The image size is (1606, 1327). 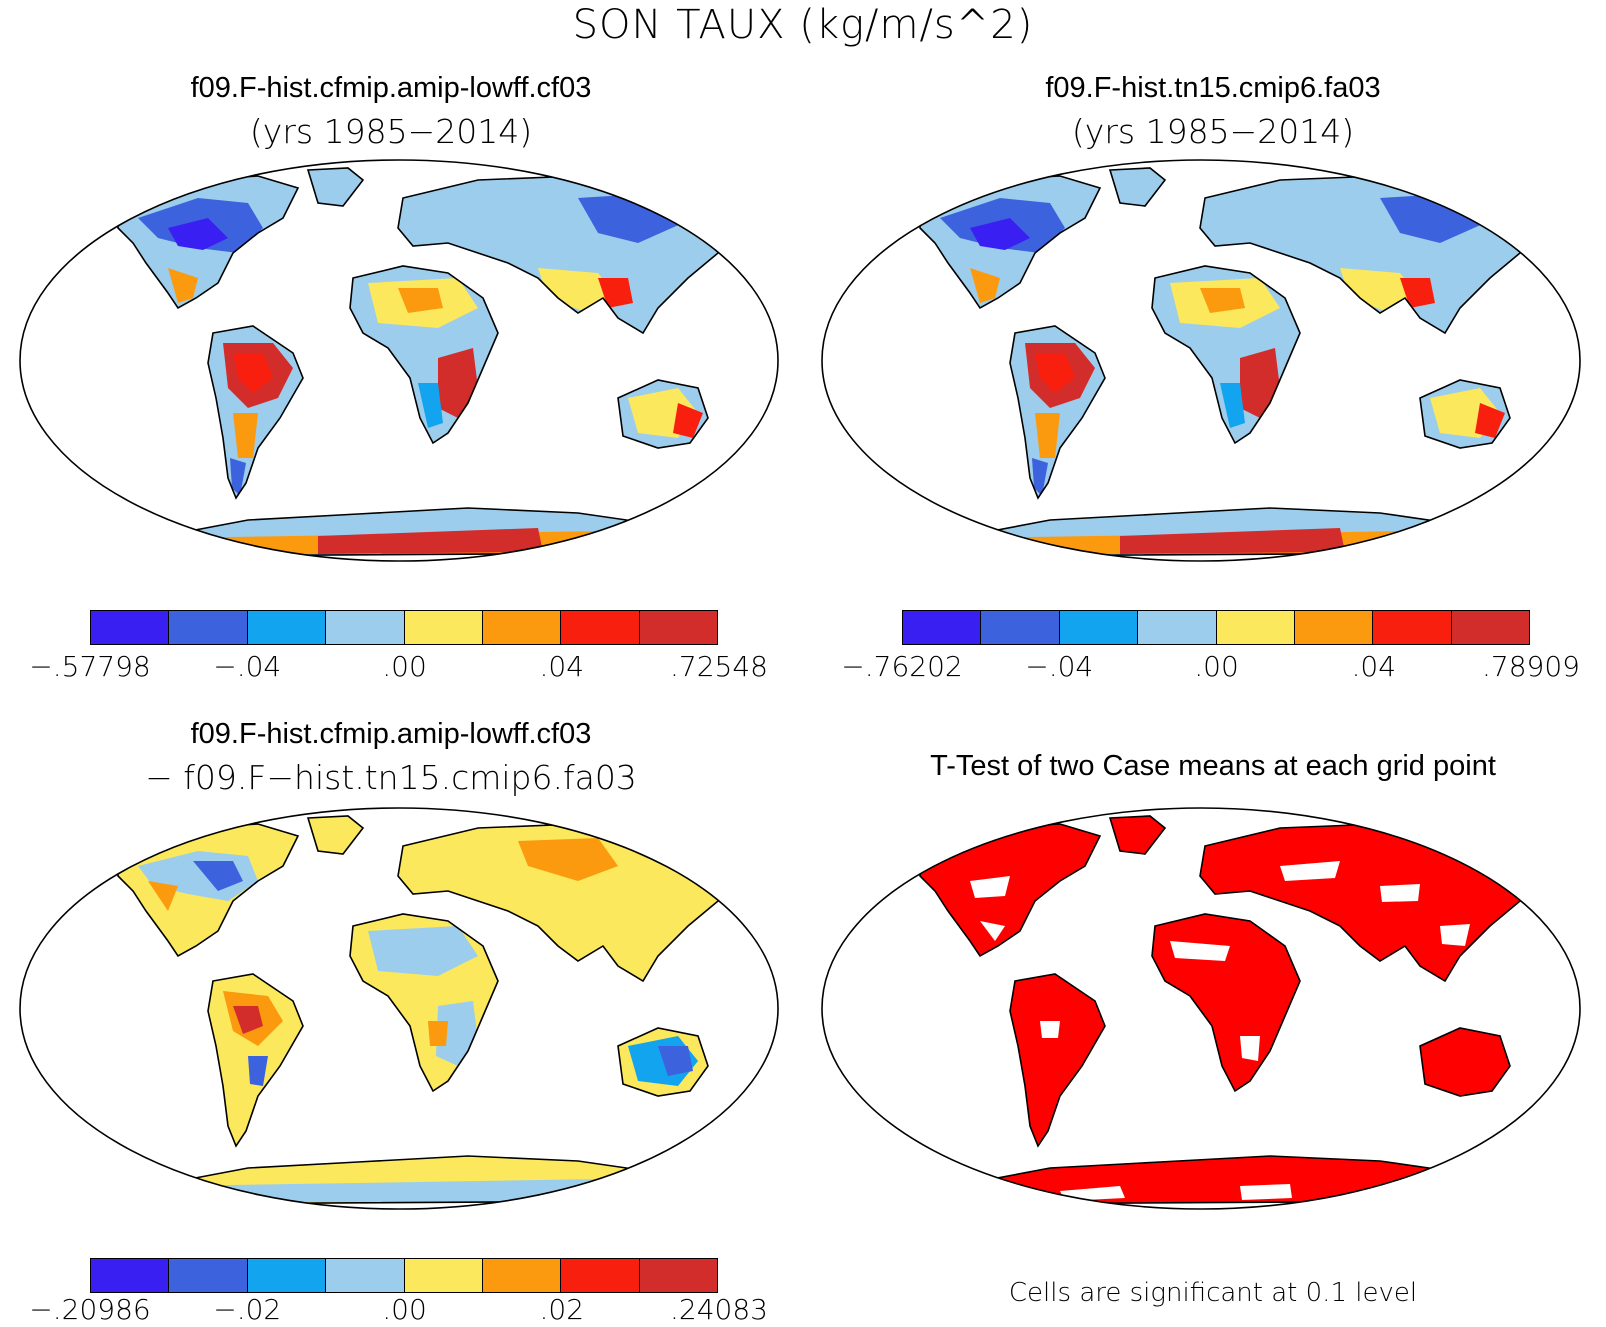 I want to click on tick-label: .72548, so click(x=719, y=666).